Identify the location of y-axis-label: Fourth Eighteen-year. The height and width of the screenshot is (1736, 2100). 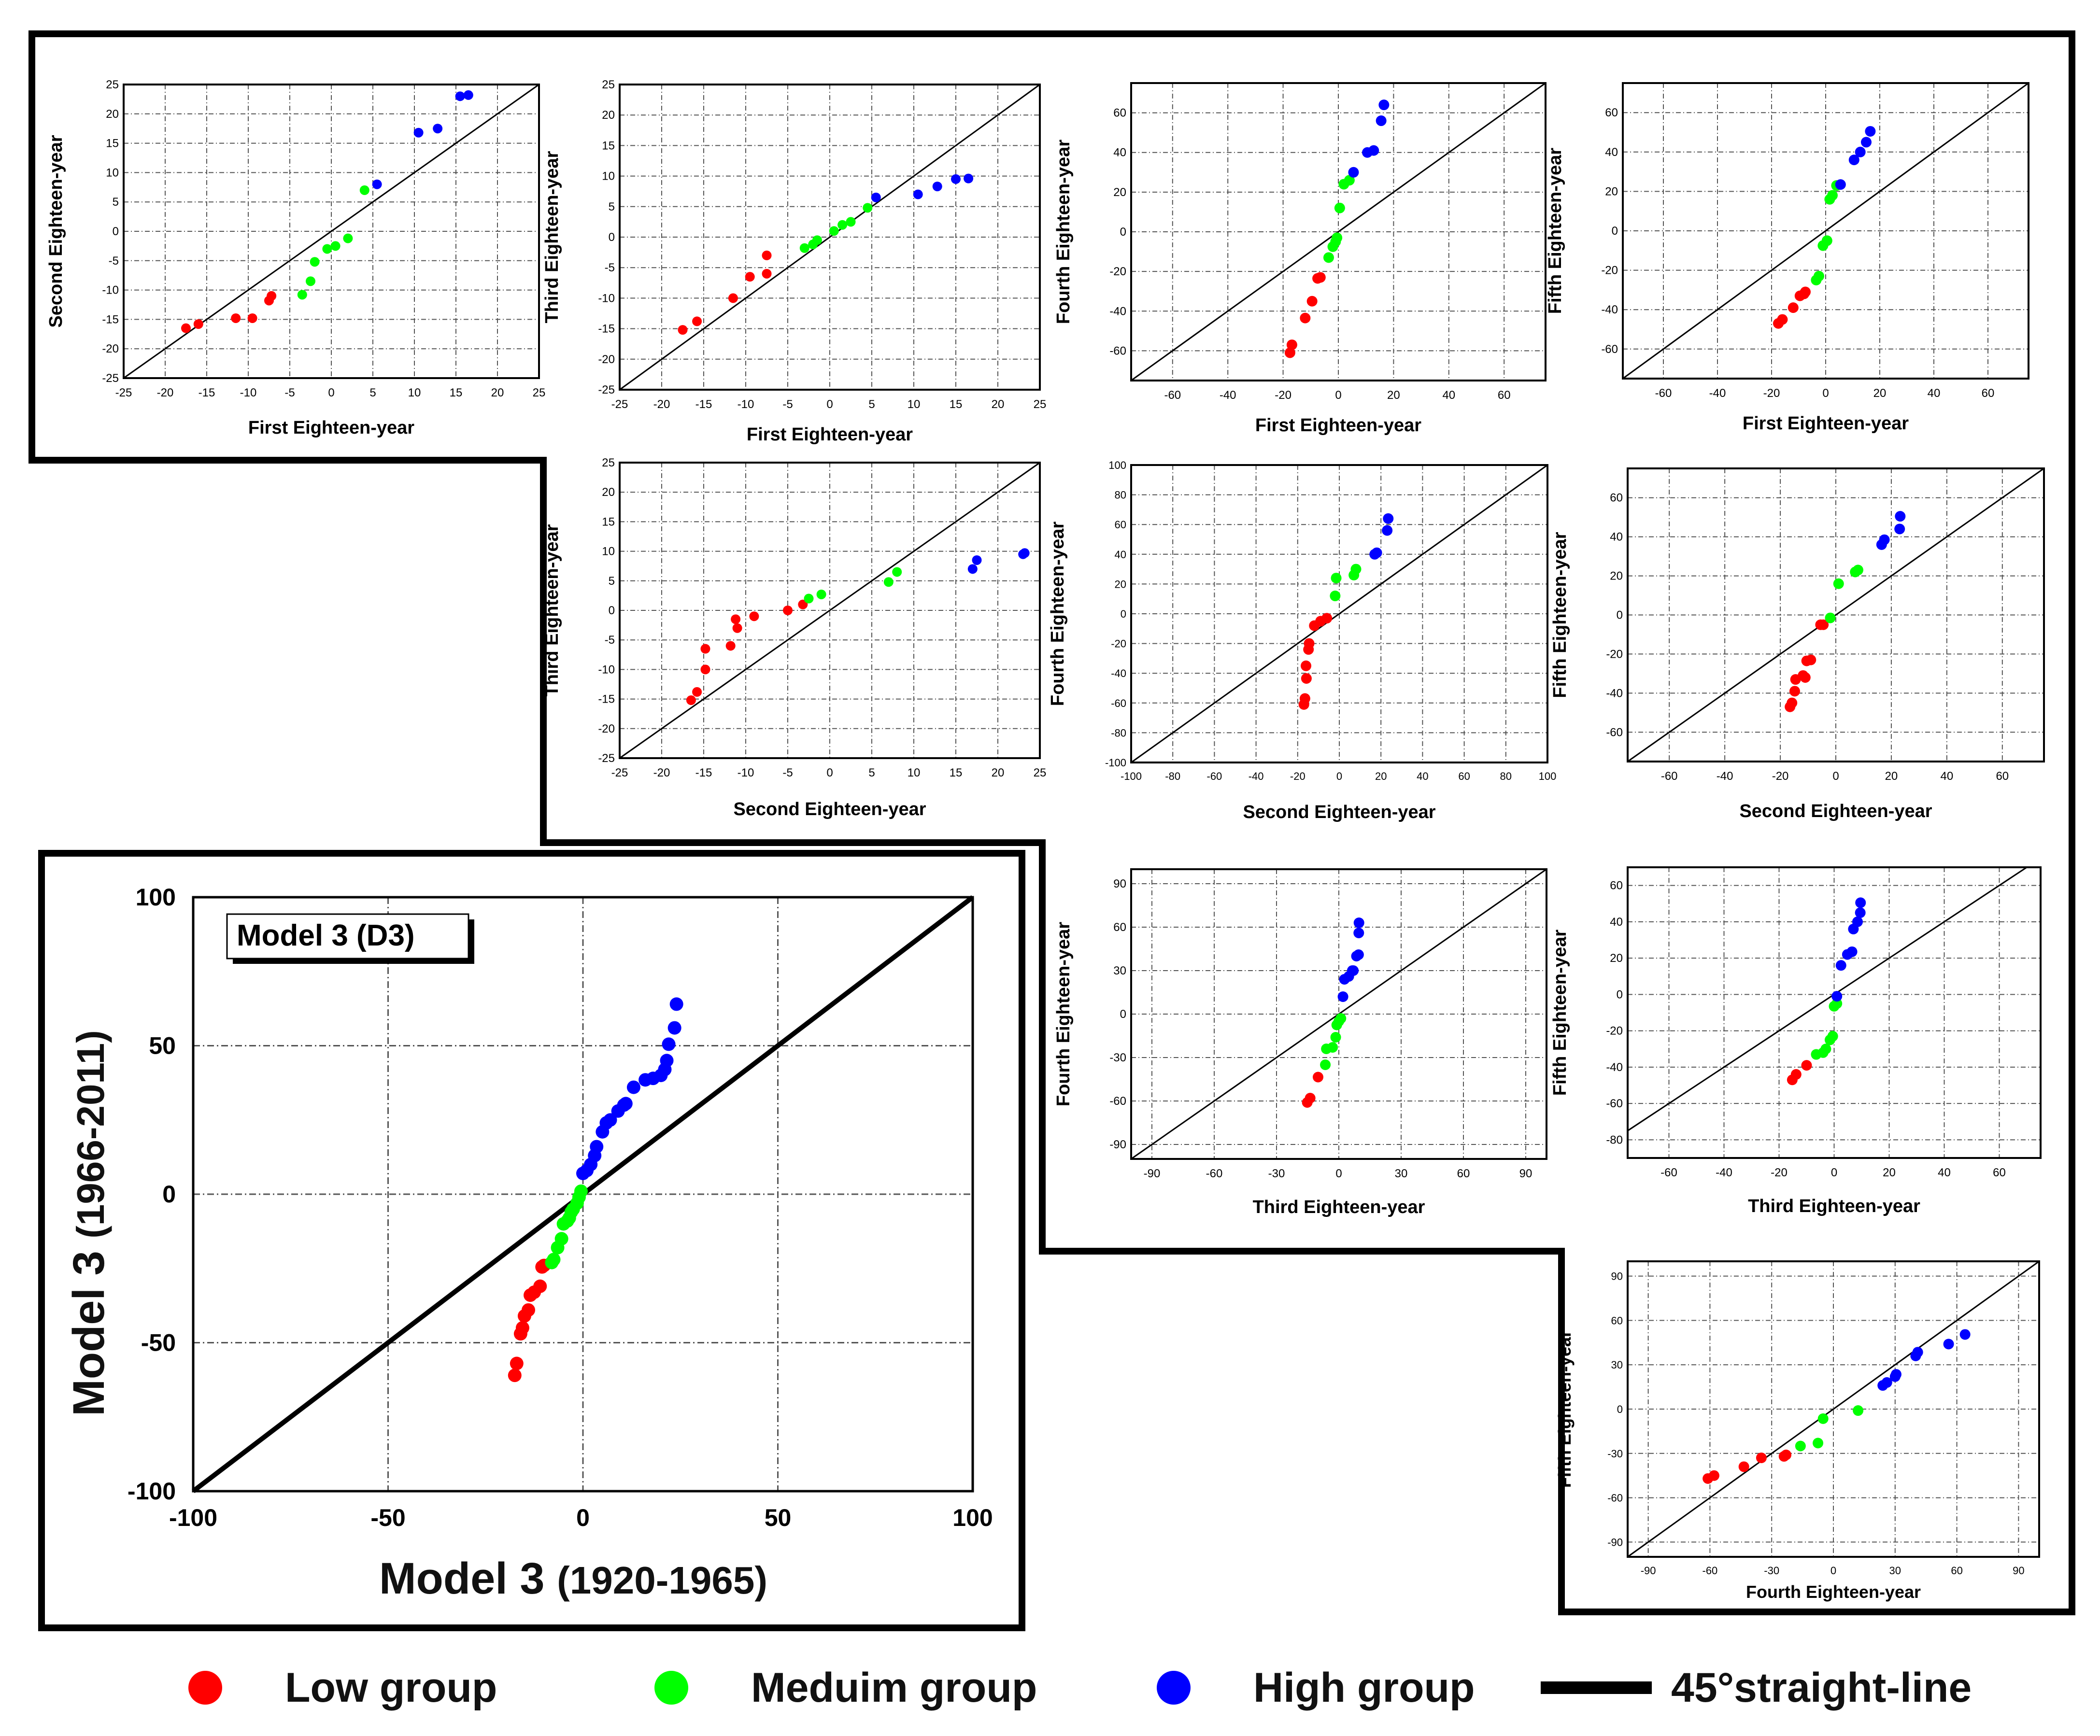
(1058, 614).